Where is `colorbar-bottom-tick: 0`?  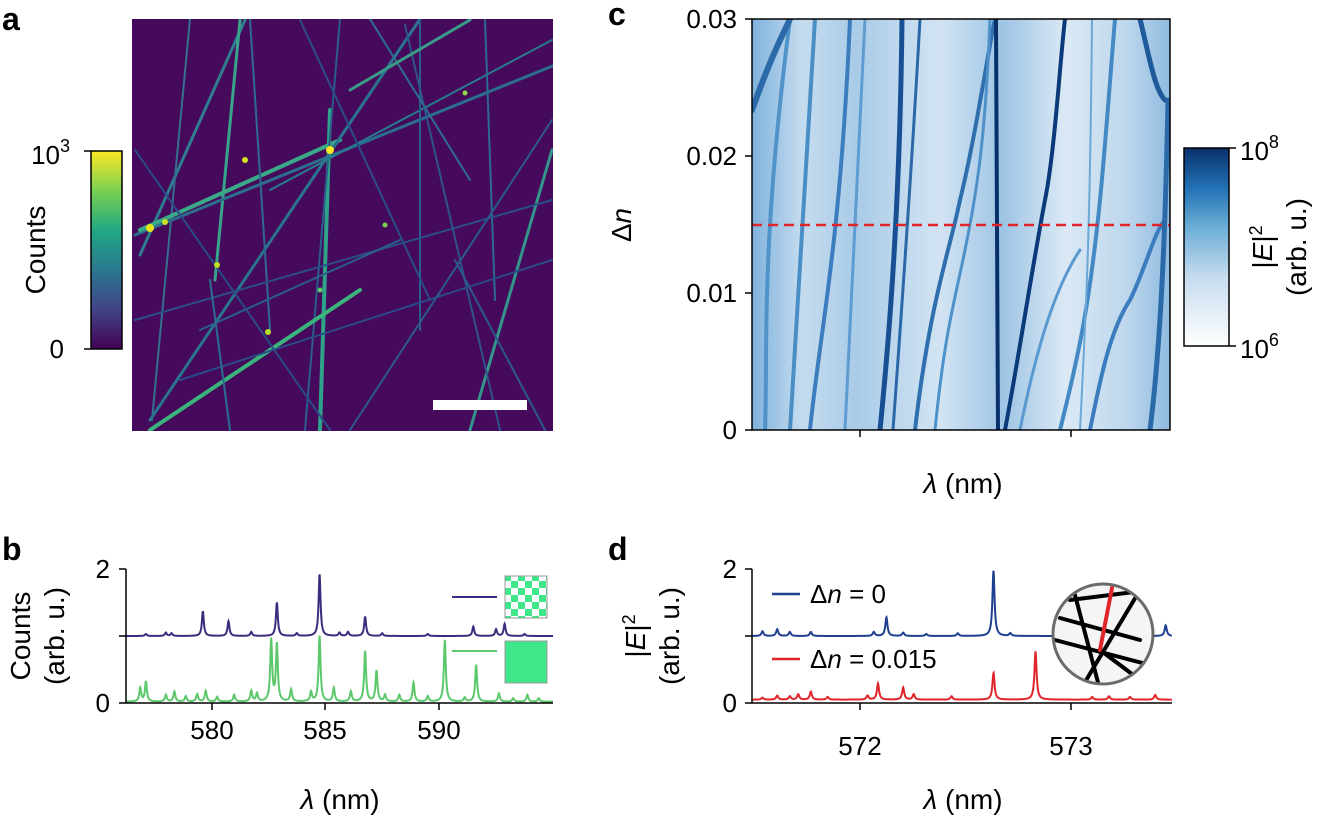
colorbar-bottom-tick: 0 is located at coordinates (57, 349).